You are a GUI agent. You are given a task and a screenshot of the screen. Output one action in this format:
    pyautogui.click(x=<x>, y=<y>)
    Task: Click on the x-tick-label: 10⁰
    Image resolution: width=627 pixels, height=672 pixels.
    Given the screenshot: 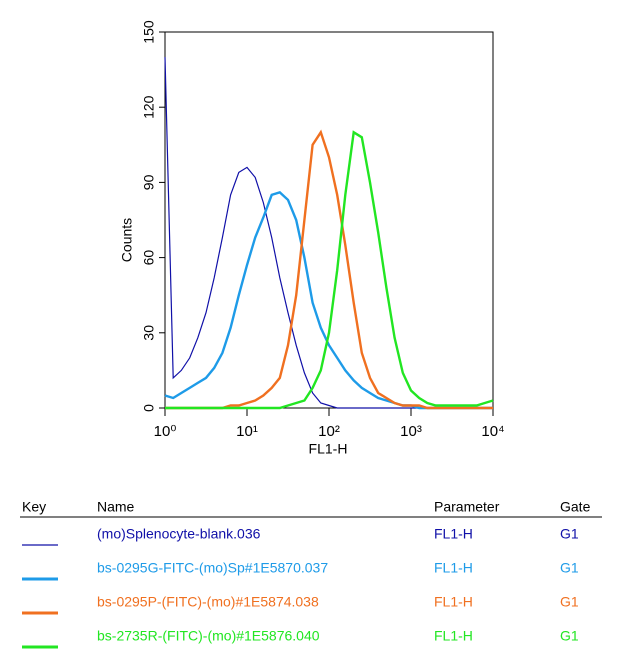 What is the action you would take?
    pyautogui.click(x=165, y=431)
    